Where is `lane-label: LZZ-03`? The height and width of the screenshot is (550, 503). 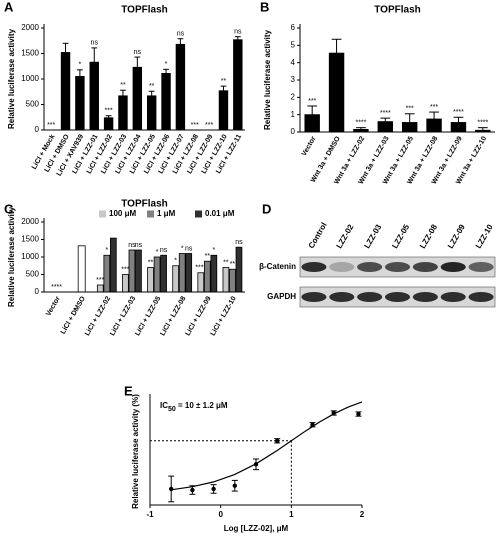
lane-label: LZZ-03 is located at coordinates (372, 236).